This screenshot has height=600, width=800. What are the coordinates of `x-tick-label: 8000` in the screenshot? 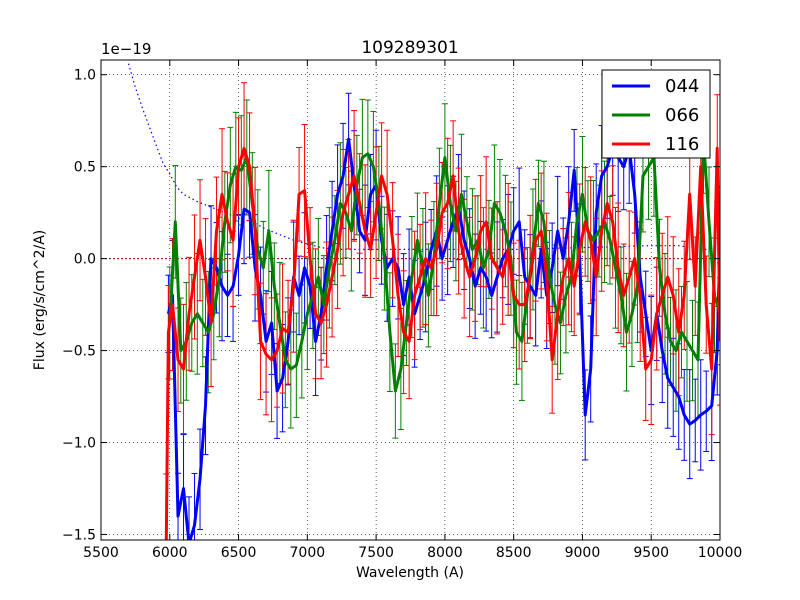 It's located at (445, 553).